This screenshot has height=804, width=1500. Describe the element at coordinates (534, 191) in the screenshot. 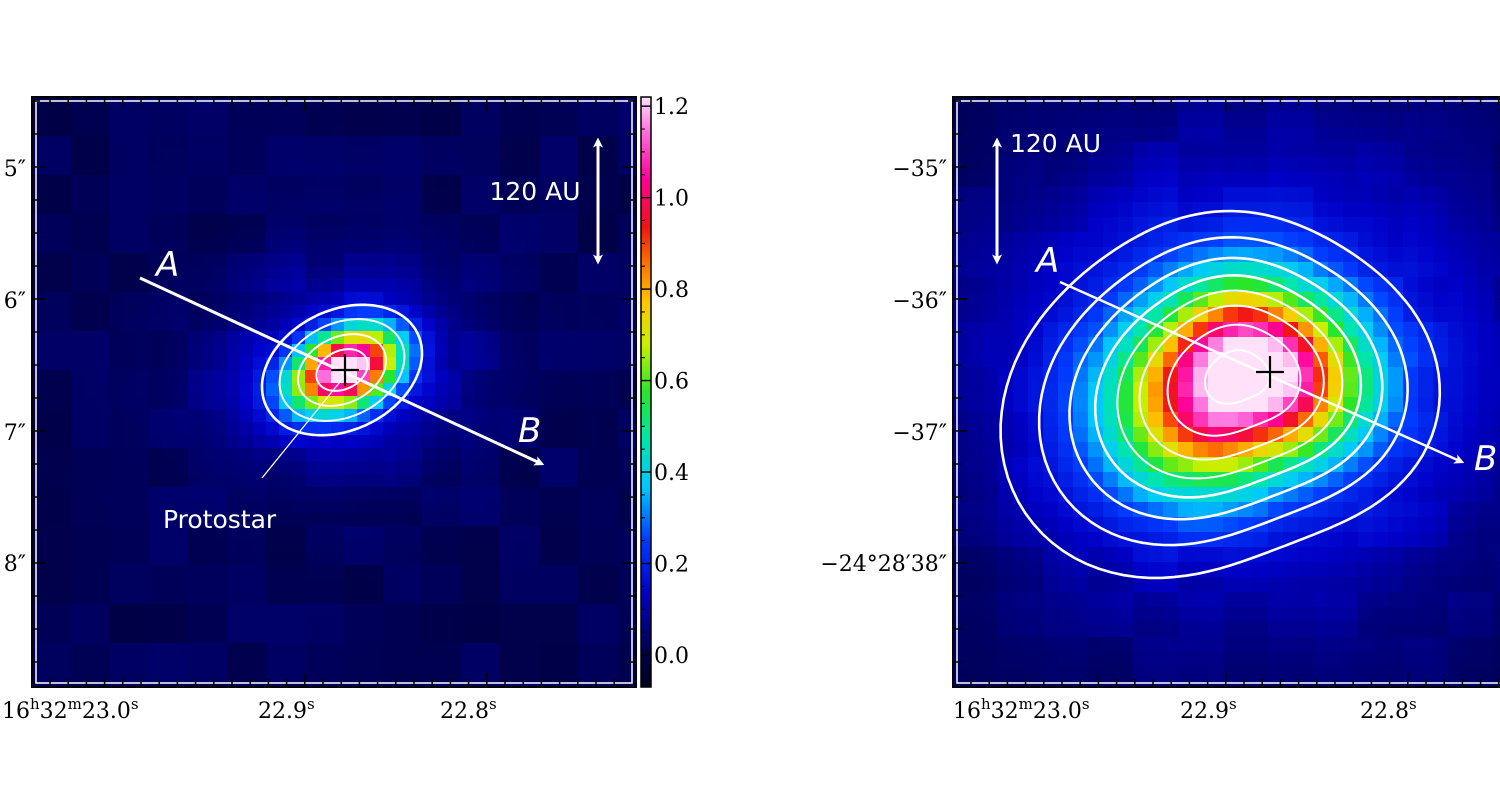

I see `left-scale-label: 120 AU` at that location.